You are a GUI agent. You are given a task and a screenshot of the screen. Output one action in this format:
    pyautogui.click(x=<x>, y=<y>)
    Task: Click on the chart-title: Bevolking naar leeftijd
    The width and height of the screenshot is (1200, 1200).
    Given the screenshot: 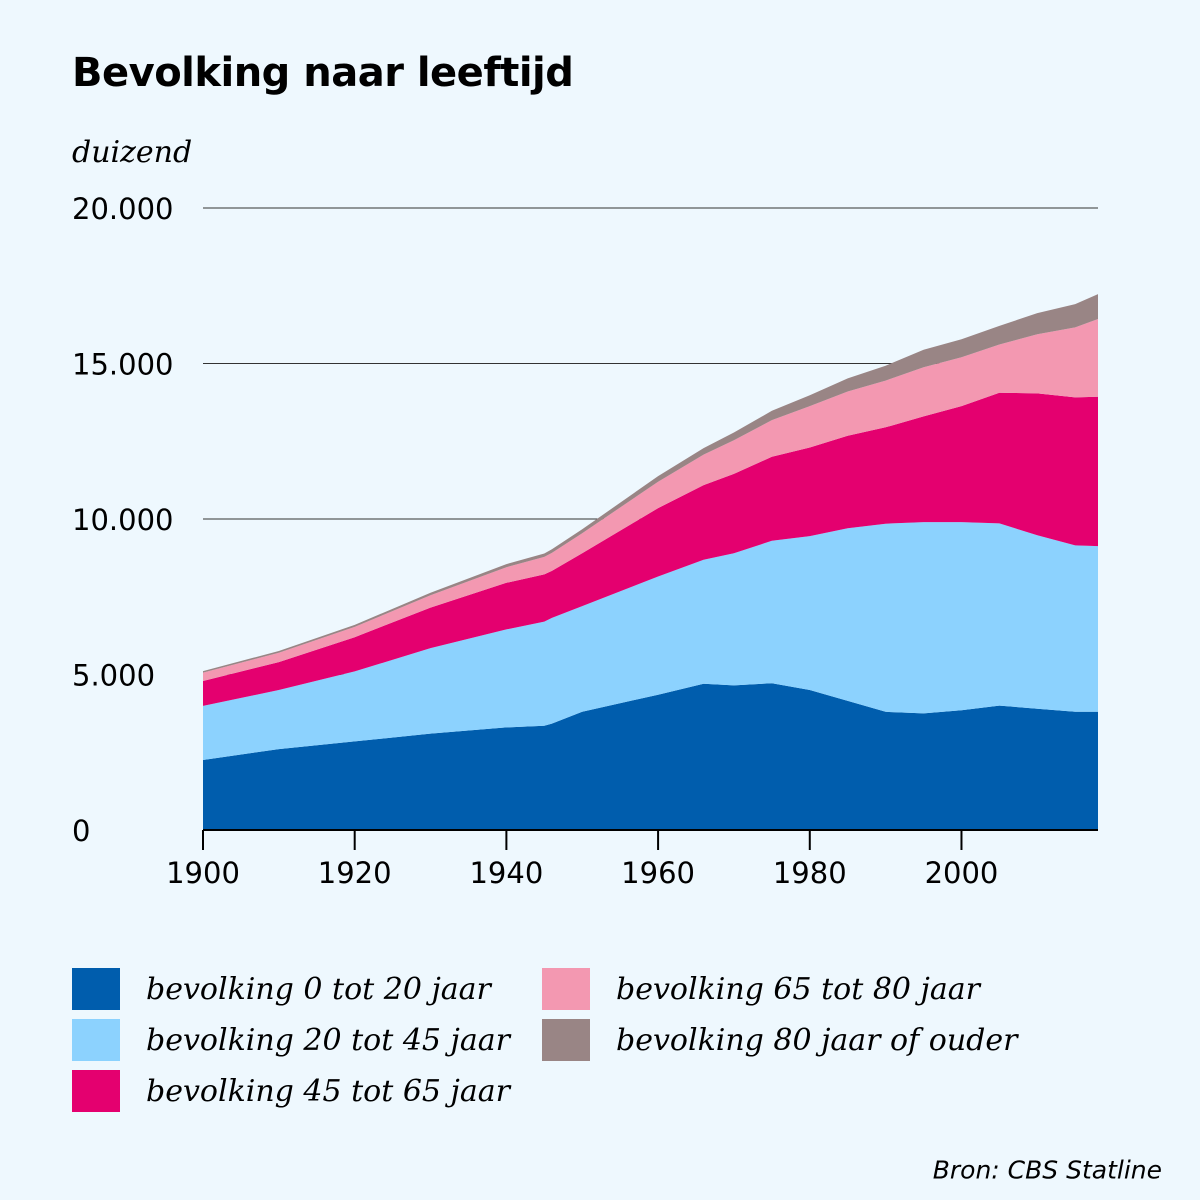 What is the action you would take?
    pyautogui.click(x=323, y=73)
    